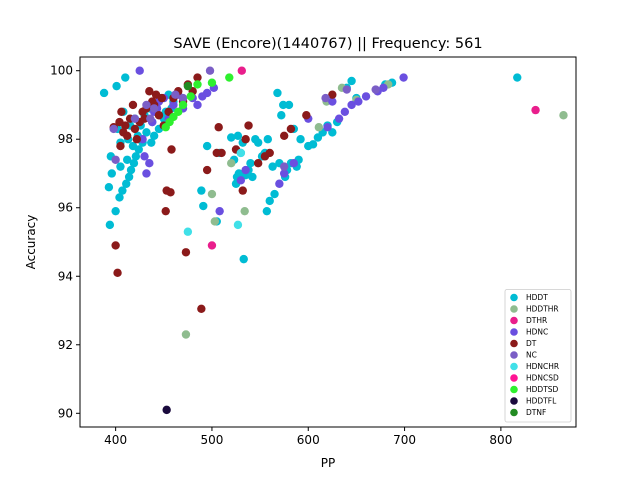 Image resolution: width=640 pixels, height=480 pixels. Describe the element at coordinates (65, 345) in the screenshot. I see `y-tick-label-1: 92` at that location.